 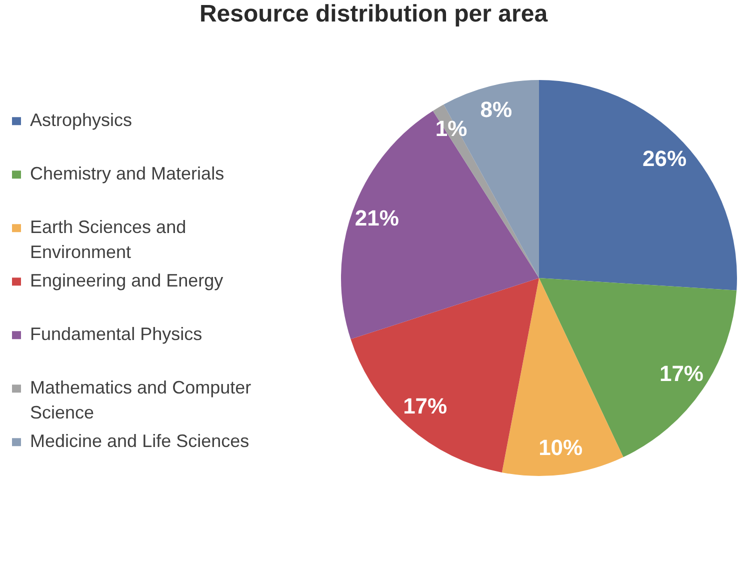 I want to click on legend-label: Earth Sciences and Environment, so click(x=108, y=239).